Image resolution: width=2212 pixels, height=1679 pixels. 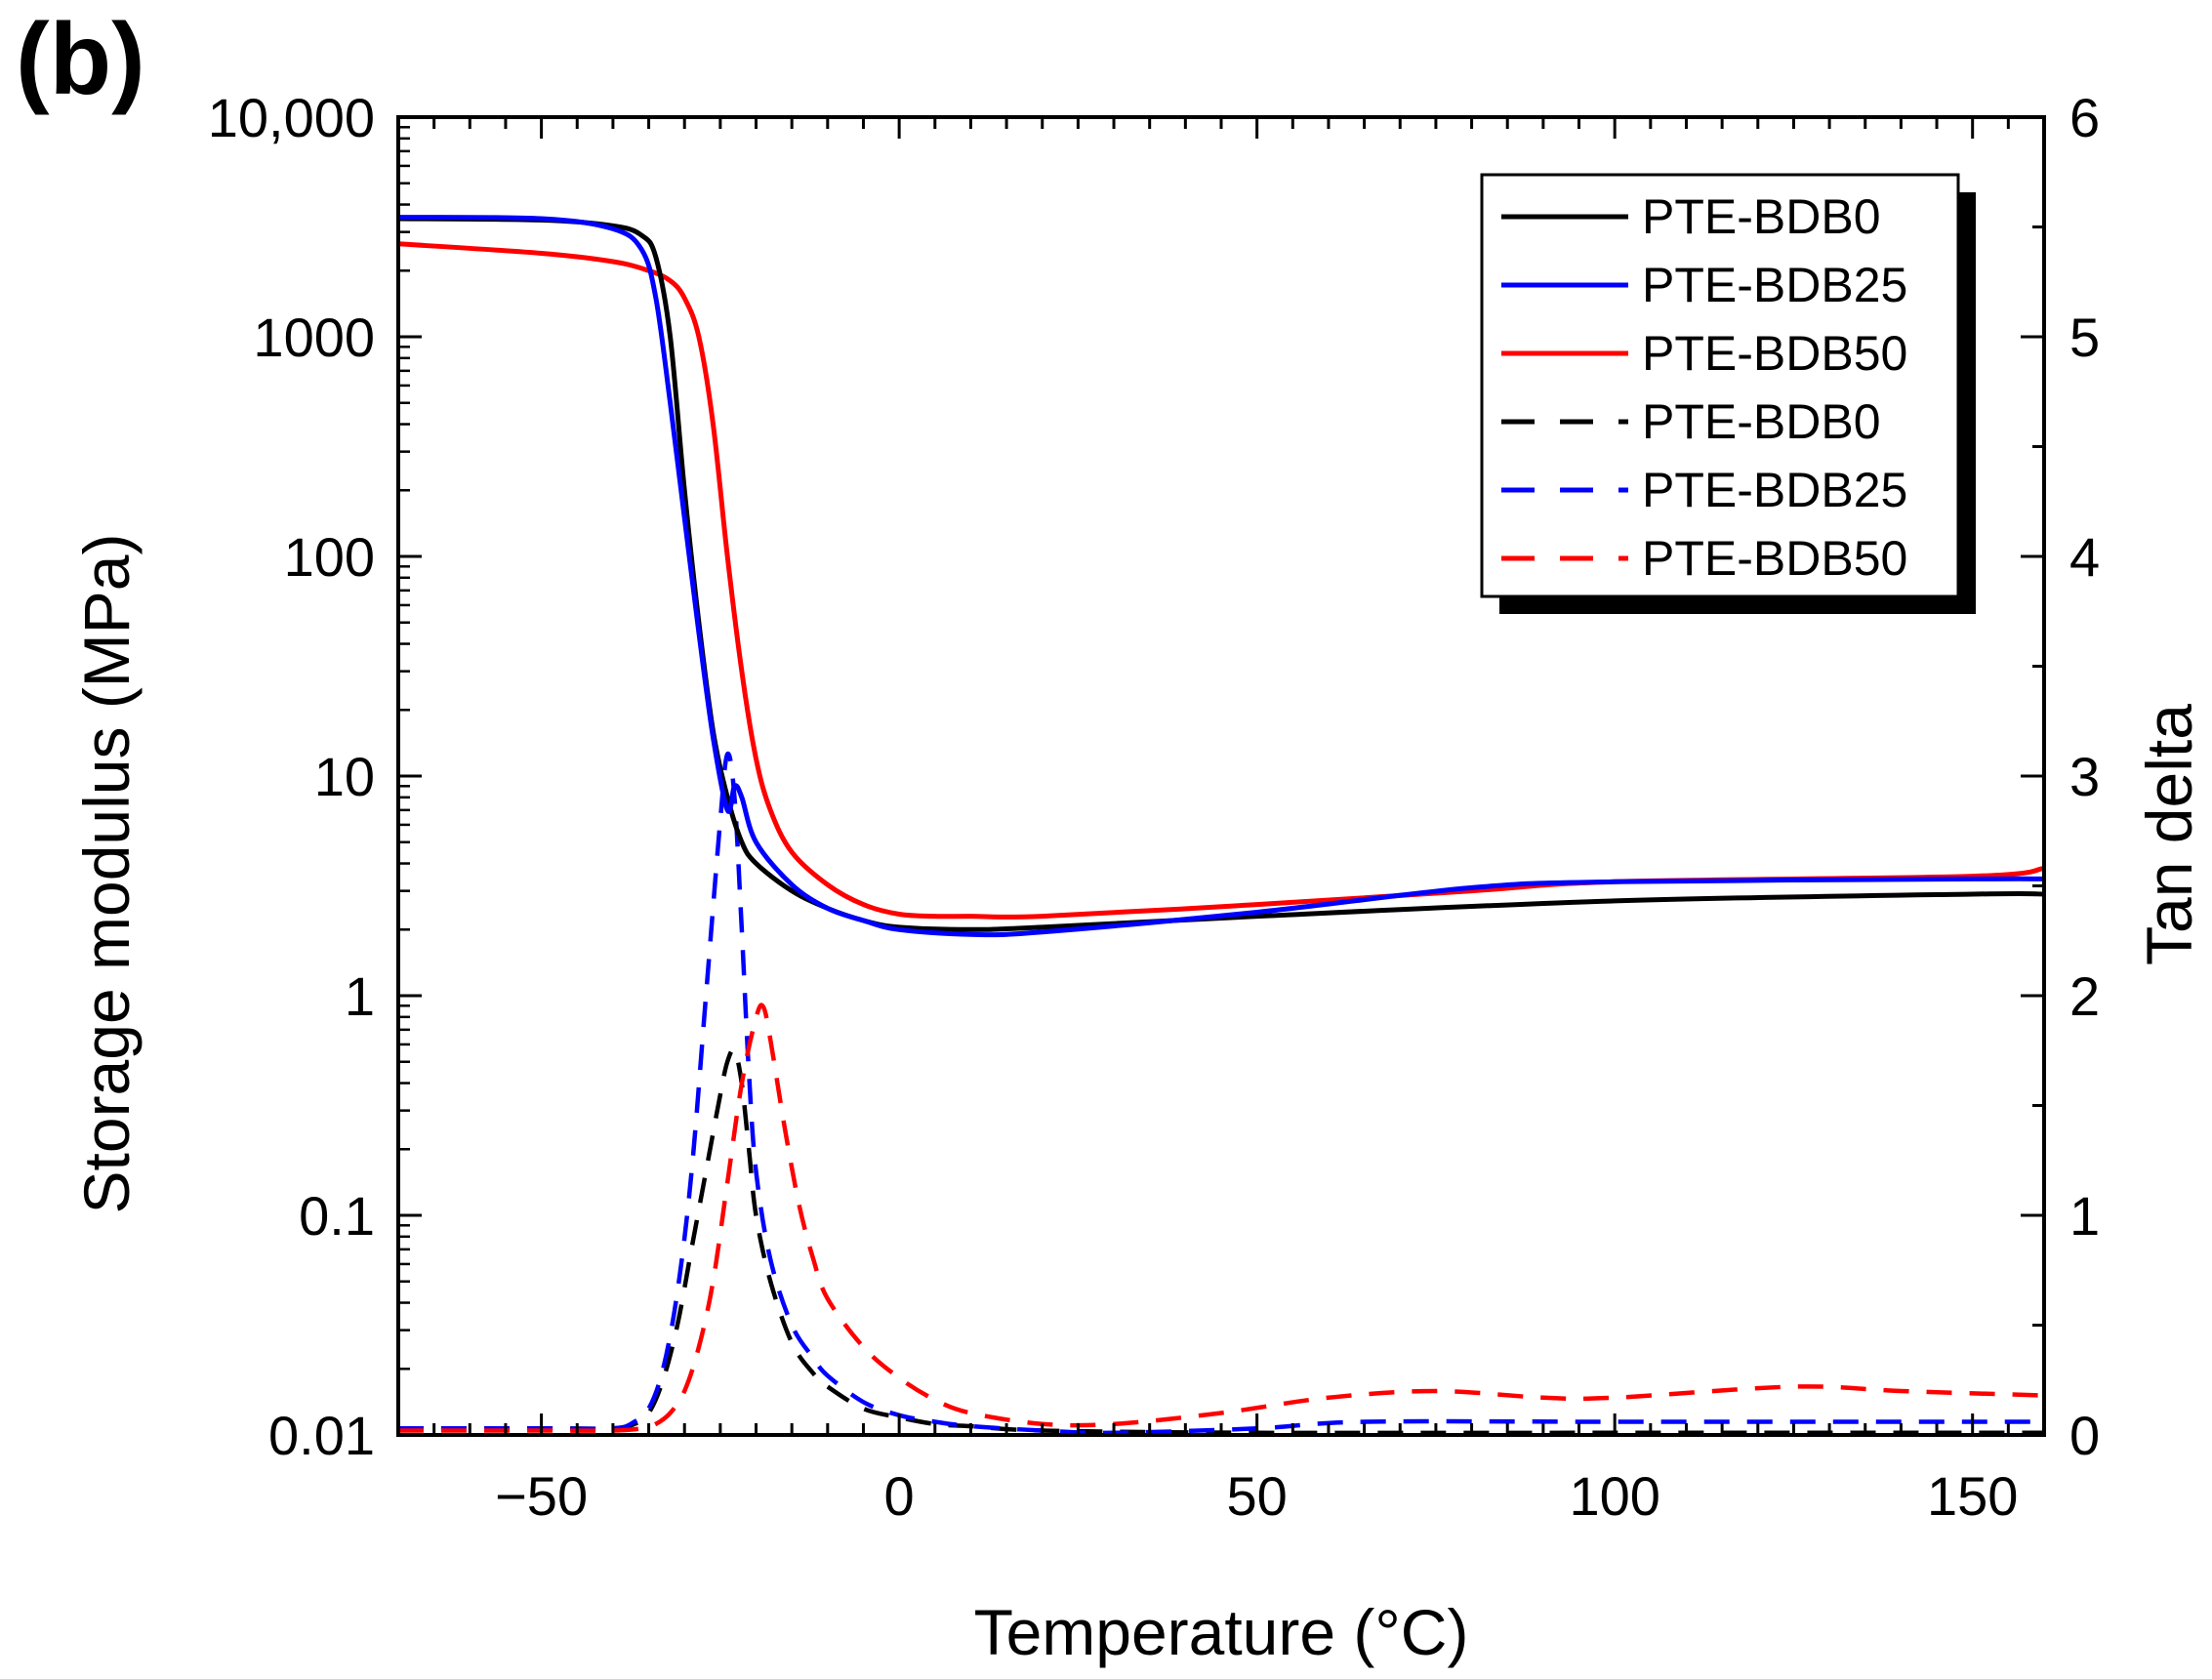 I want to click on x-tick-label: 50, so click(x=1257, y=1496).